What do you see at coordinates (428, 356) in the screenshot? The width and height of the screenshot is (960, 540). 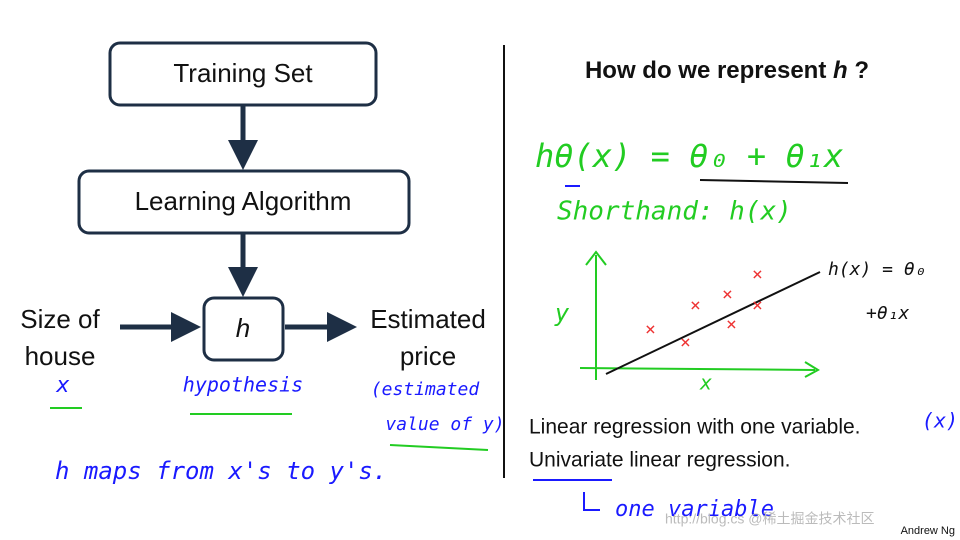 I see `output-label: price` at bounding box center [428, 356].